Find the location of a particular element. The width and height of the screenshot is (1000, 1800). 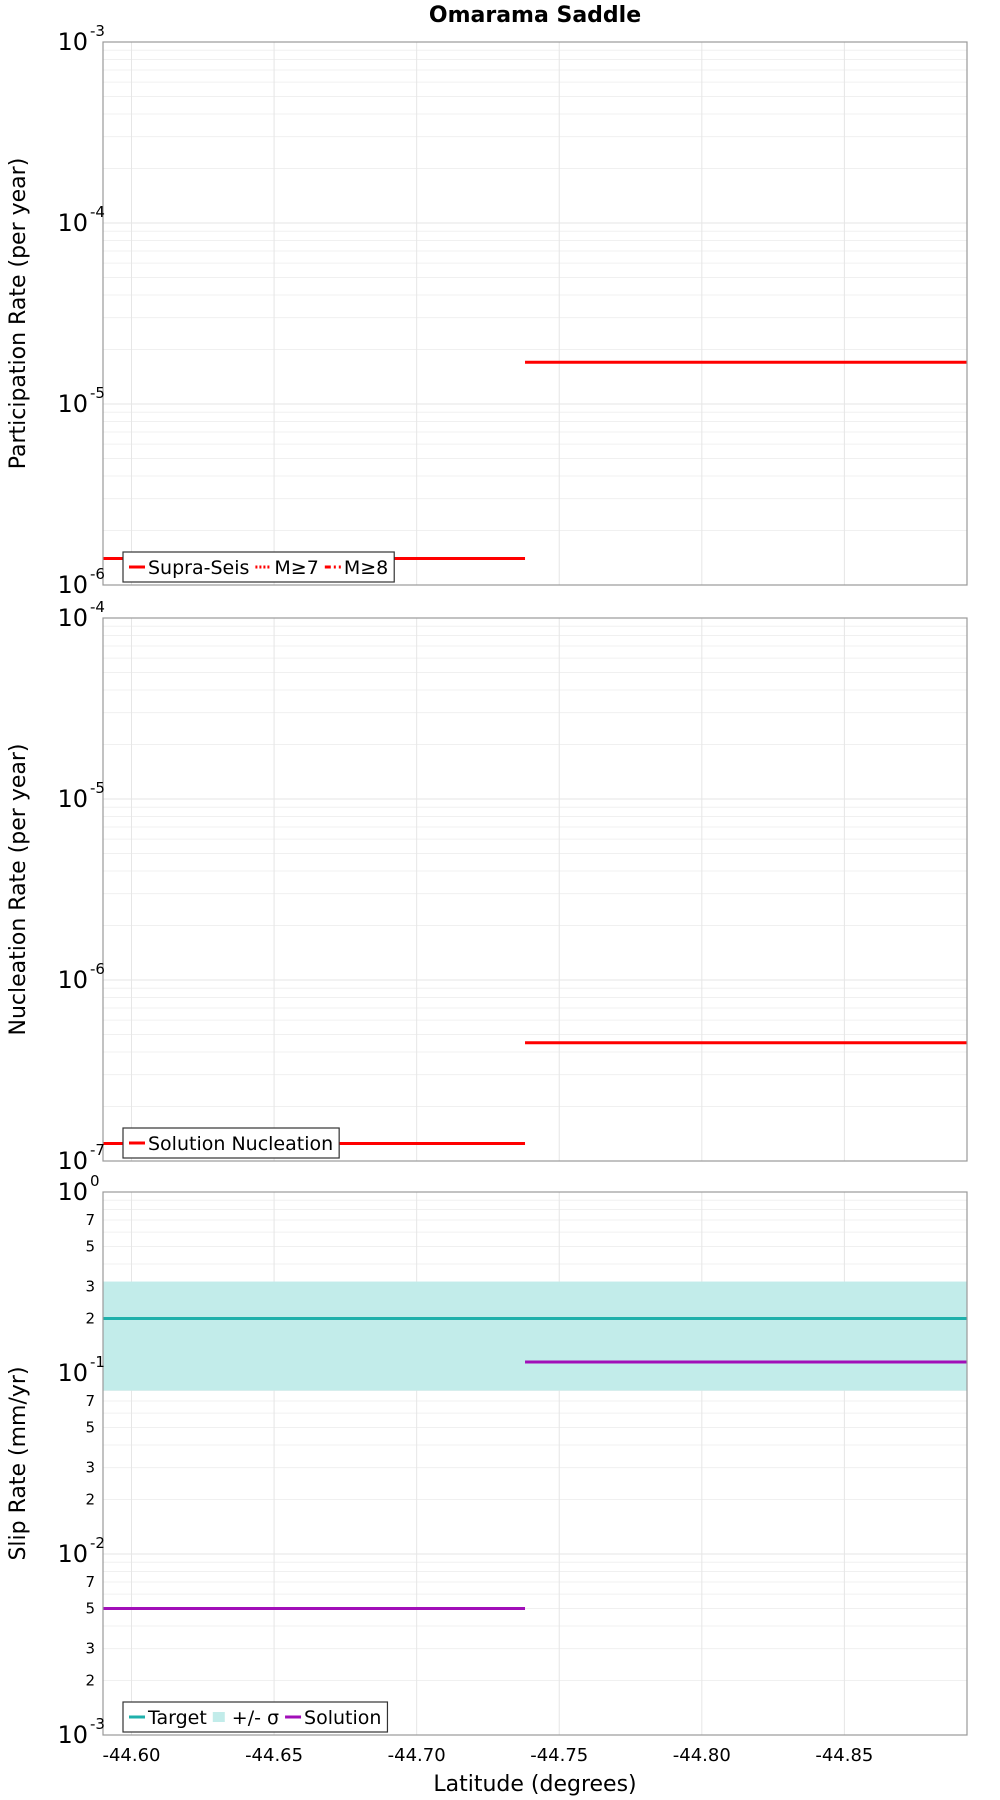

x-tick-label: -44.60 is located at coordinates (131, 1755).